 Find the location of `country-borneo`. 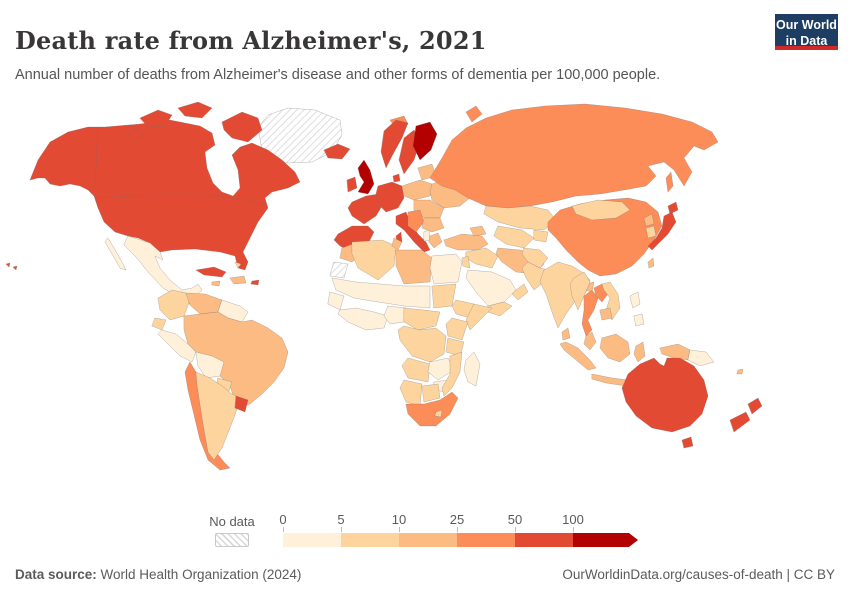

country-borneo is located at coordinates (615, 348).